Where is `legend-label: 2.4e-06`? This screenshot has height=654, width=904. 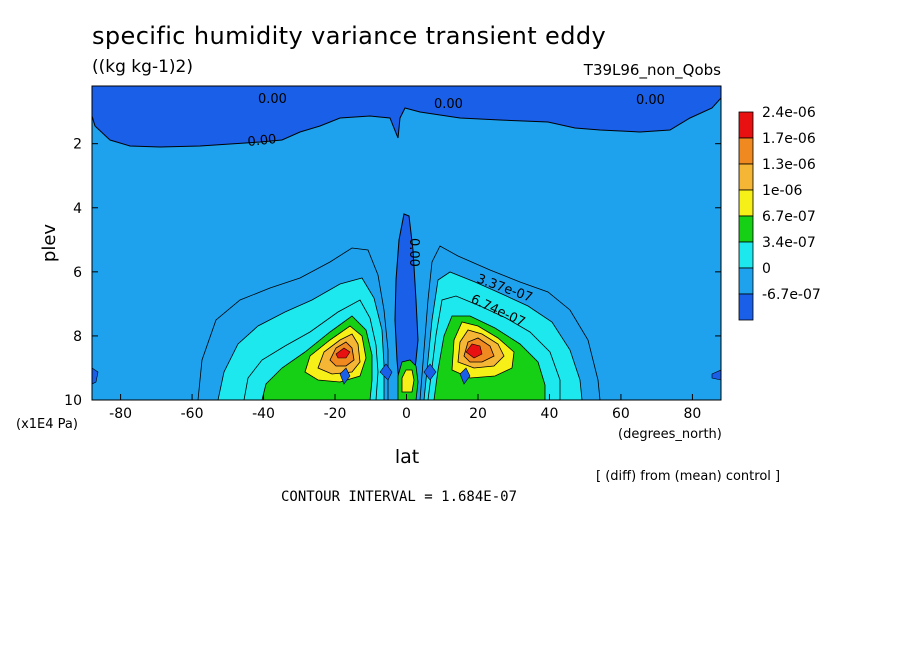
legend-label: 2.4e-06 is located at coordinates (789, 113).